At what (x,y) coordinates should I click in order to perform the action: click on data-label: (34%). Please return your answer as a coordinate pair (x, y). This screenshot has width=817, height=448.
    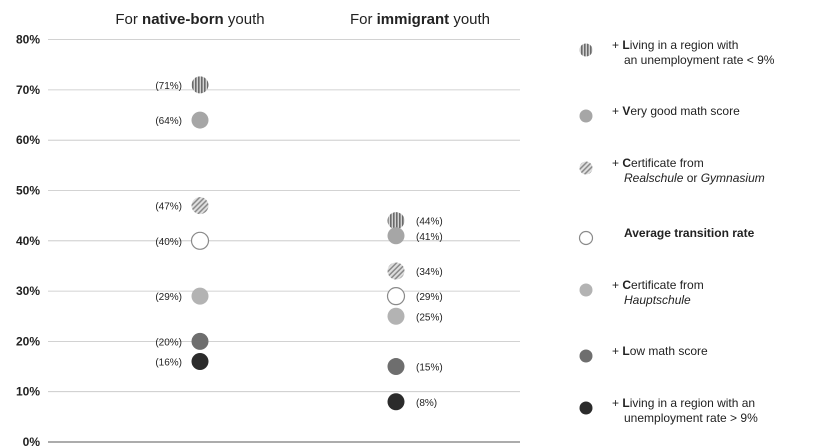
    Looking at the image, I should click on (429, 272).